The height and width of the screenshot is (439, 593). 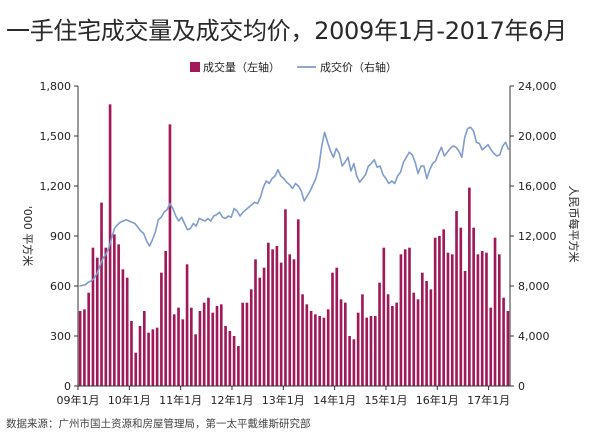 I want to click on legend-label-volume: 成交量（左轴）, so click(x=241, y=67).